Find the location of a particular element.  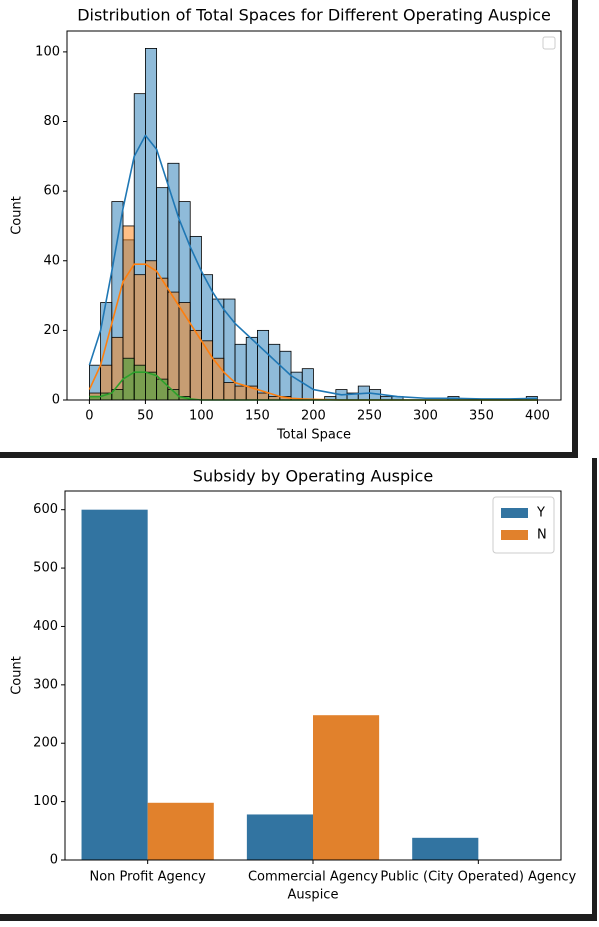

y-tick-label: 500 is located at coordinates (45, 568).